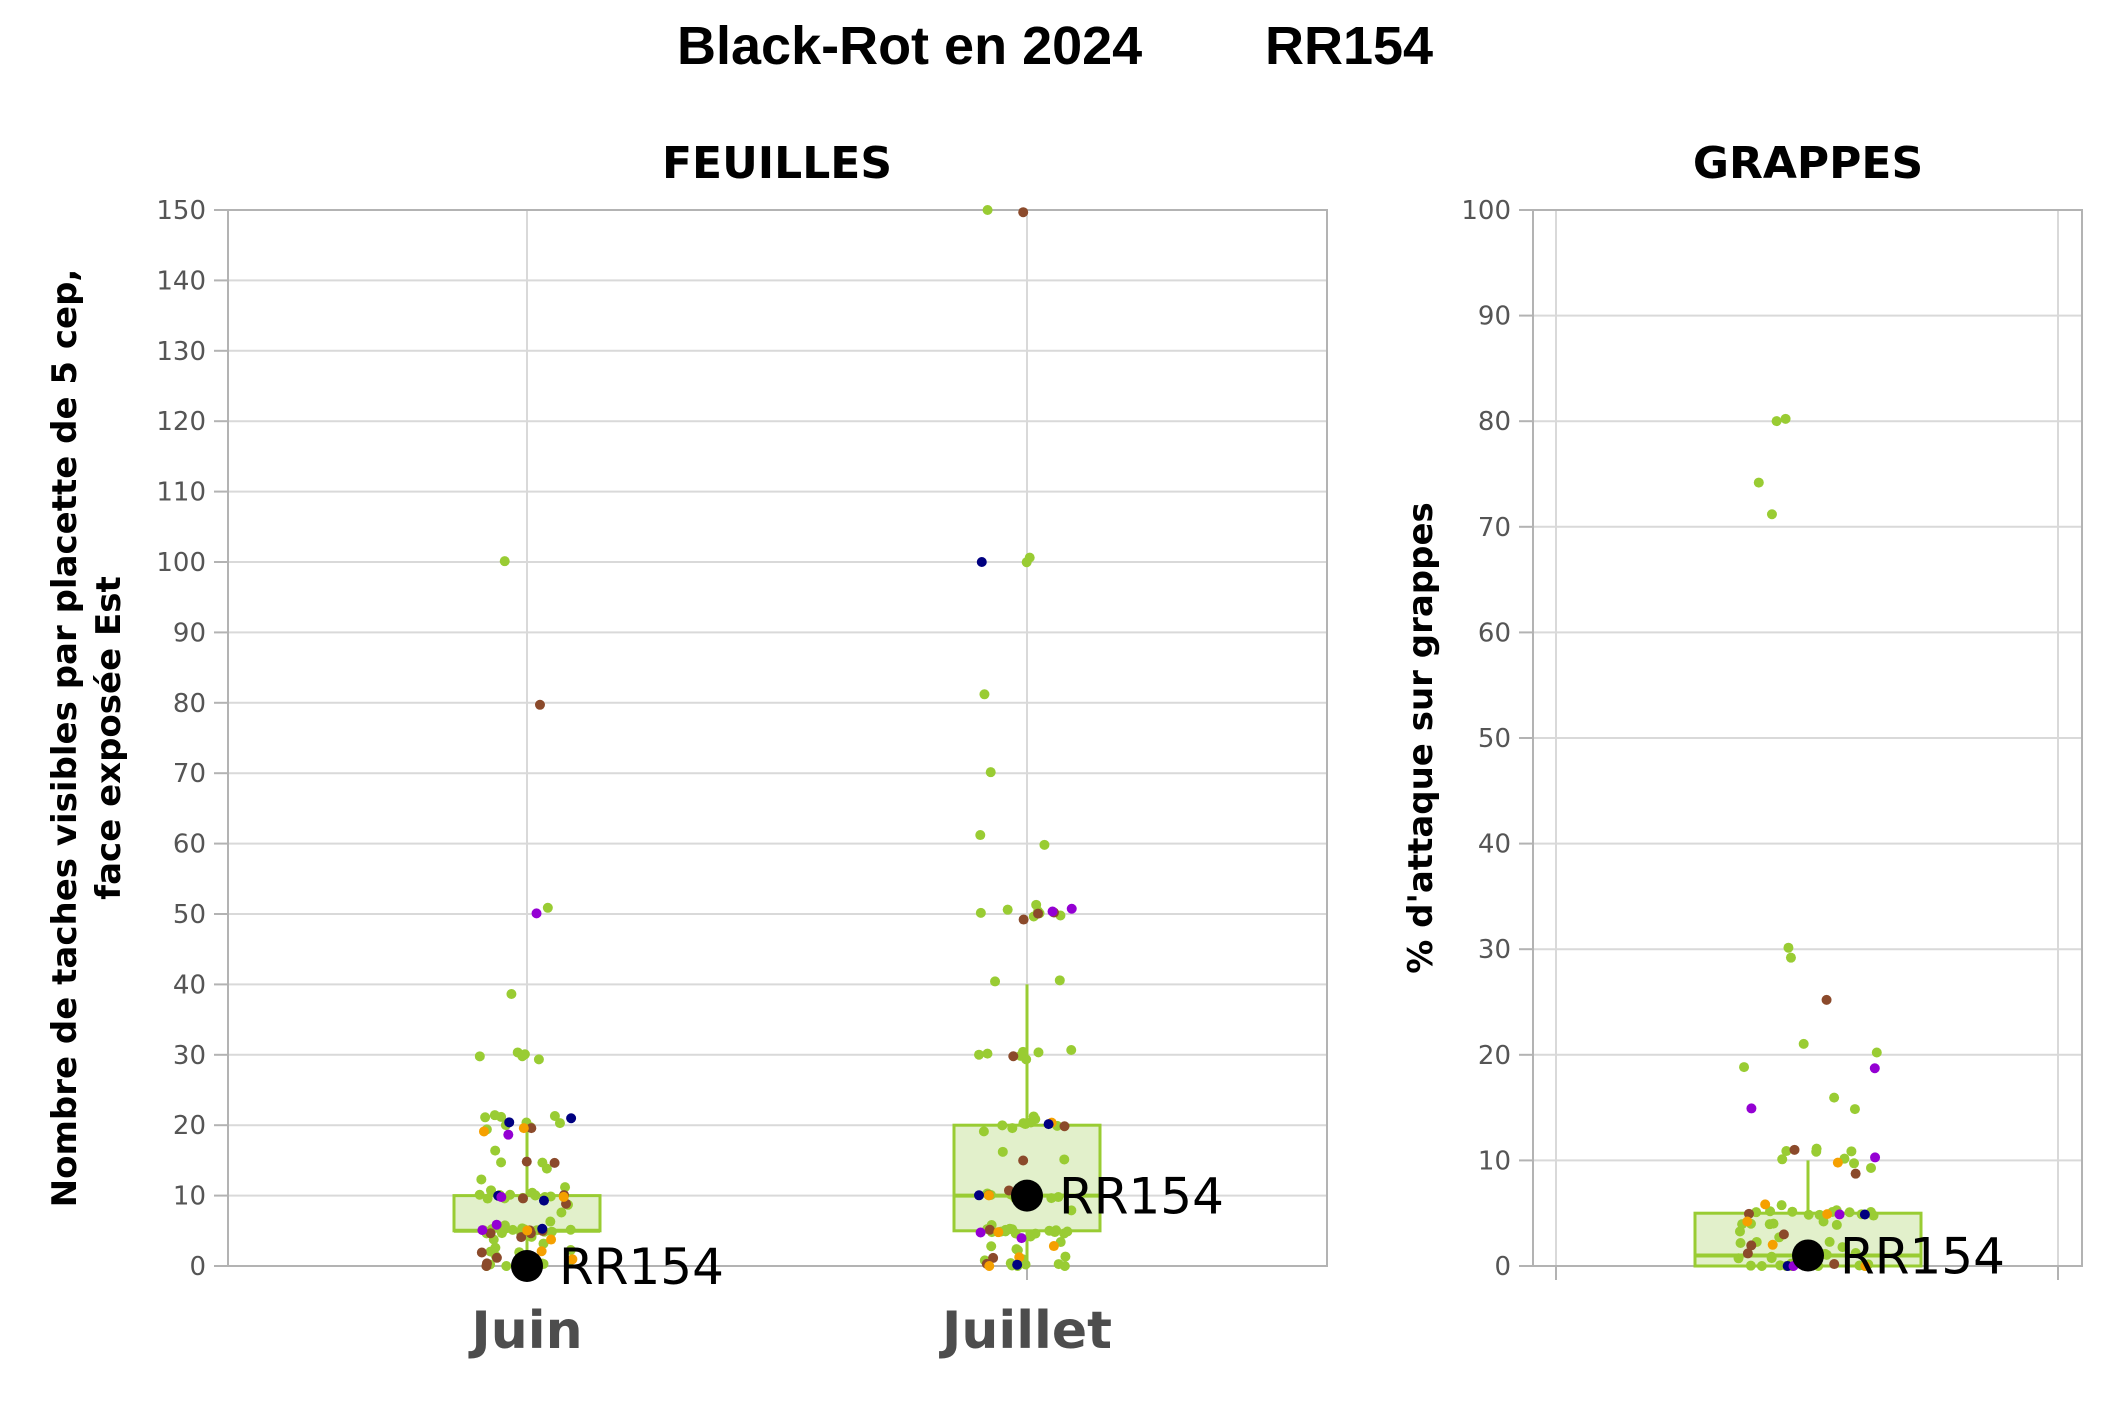  What do you see at coordinates (1494, 1161) in the screenshot?
I see `y-tick-label: 10` at bounding box center [1494, 1161].